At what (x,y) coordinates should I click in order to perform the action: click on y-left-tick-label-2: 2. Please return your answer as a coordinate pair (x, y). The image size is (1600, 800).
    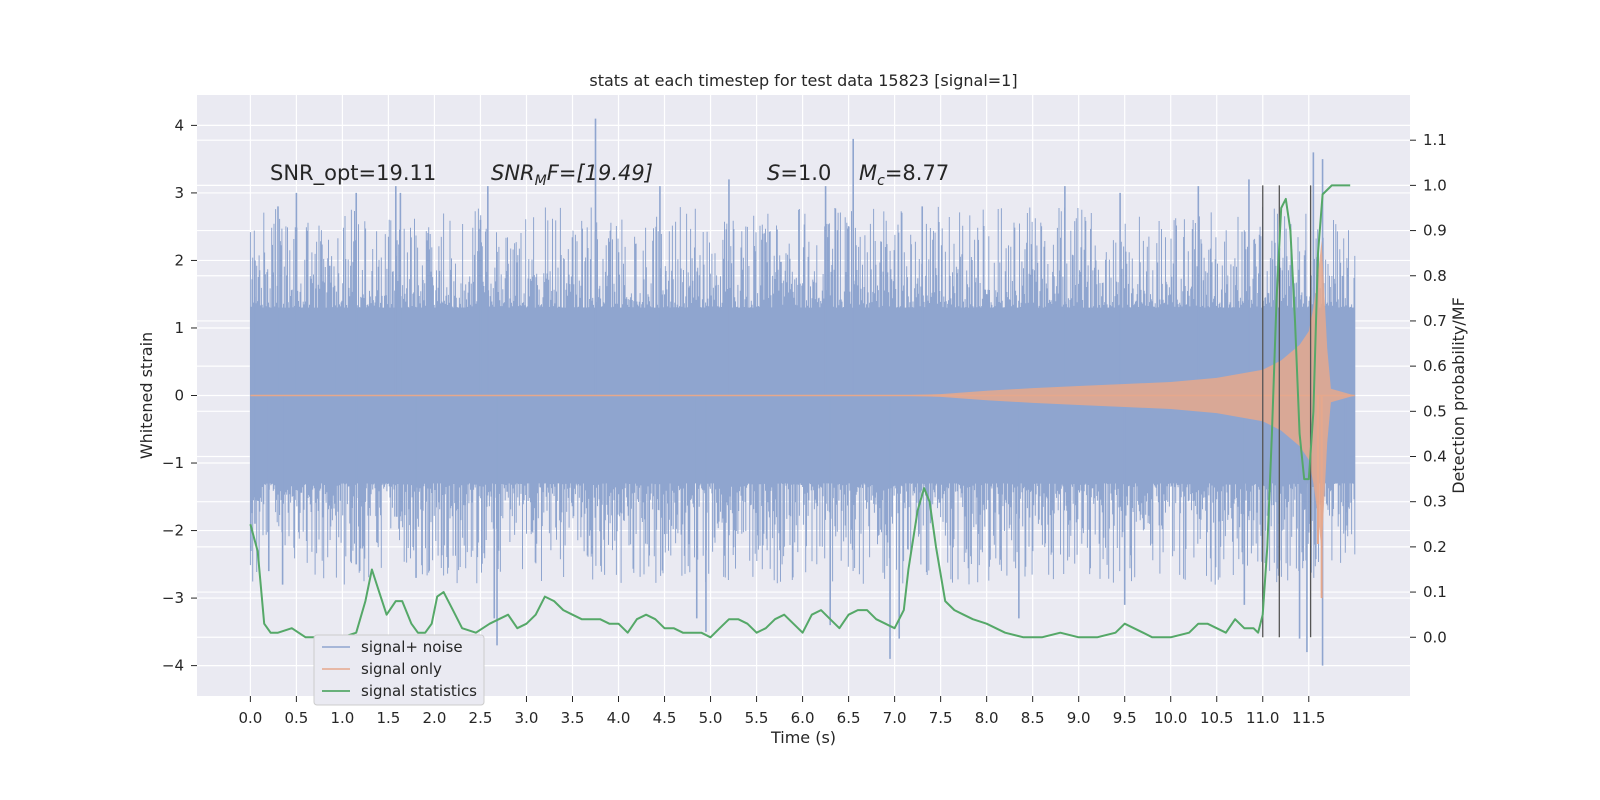
    Looking at the image, I should click on (179, 260).